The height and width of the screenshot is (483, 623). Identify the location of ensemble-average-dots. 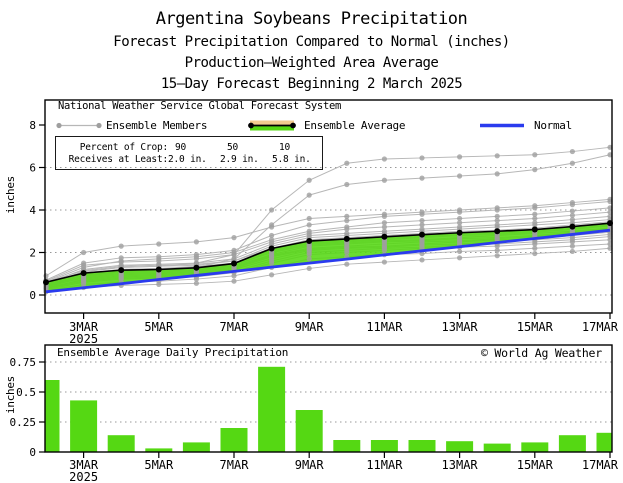
(328, 253).